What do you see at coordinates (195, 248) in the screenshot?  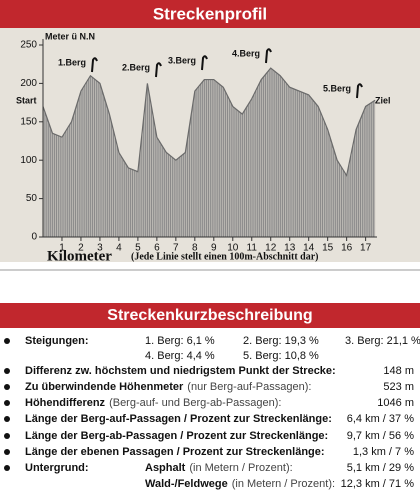 I see `x-tick-label: 8` at bounding box center [195, 248].